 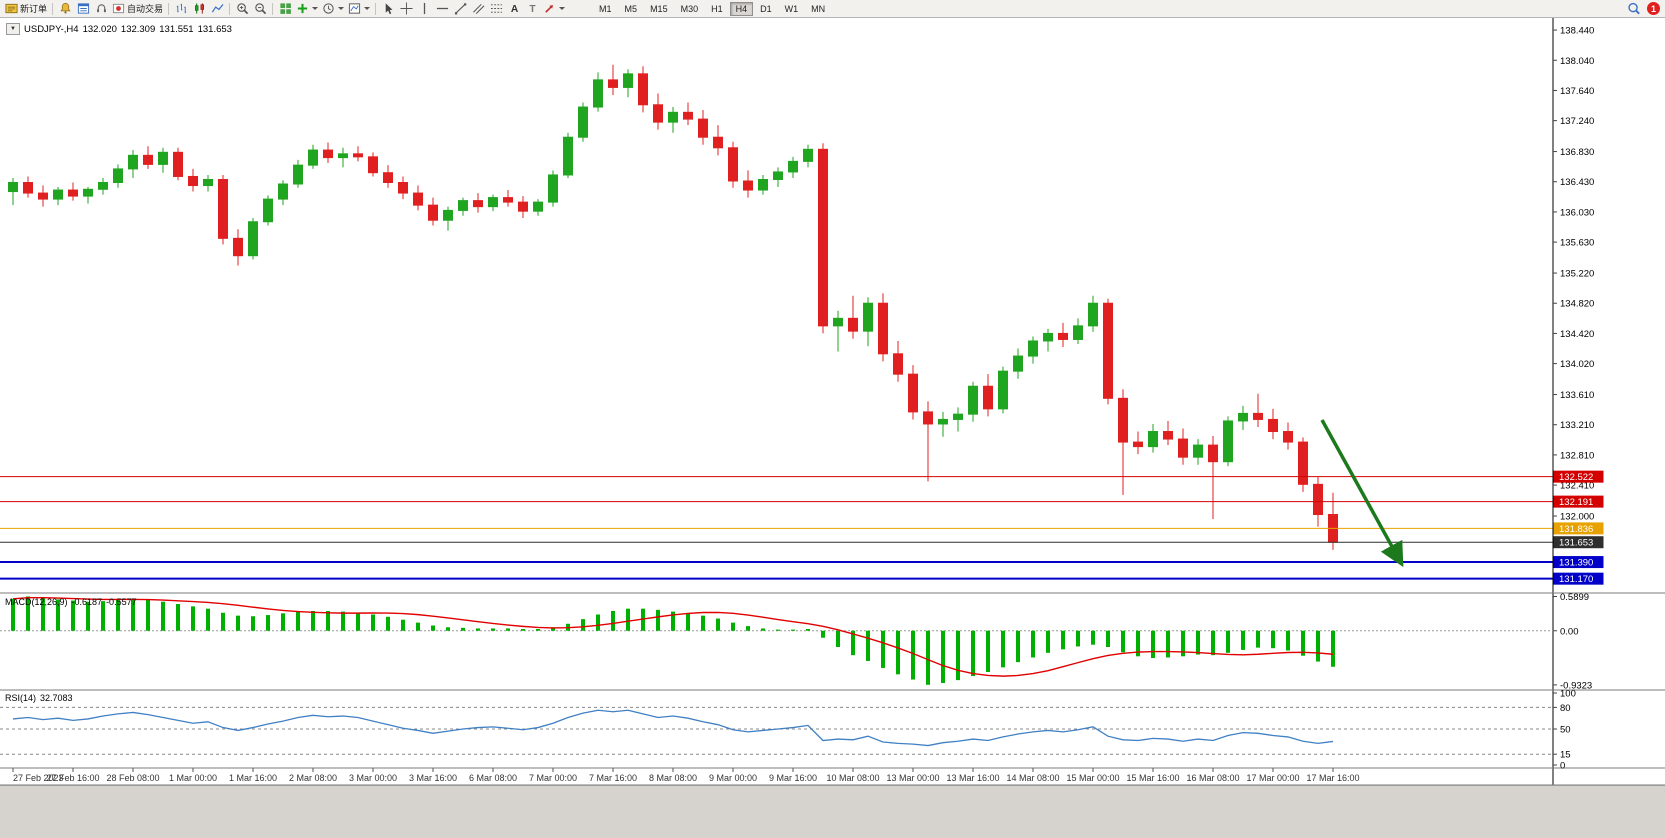 What do you see at coordinates (1152, 778) in the screenshot?
I see `svg-text: 15 Mar 16:00` at bounding box center [1152, 778].